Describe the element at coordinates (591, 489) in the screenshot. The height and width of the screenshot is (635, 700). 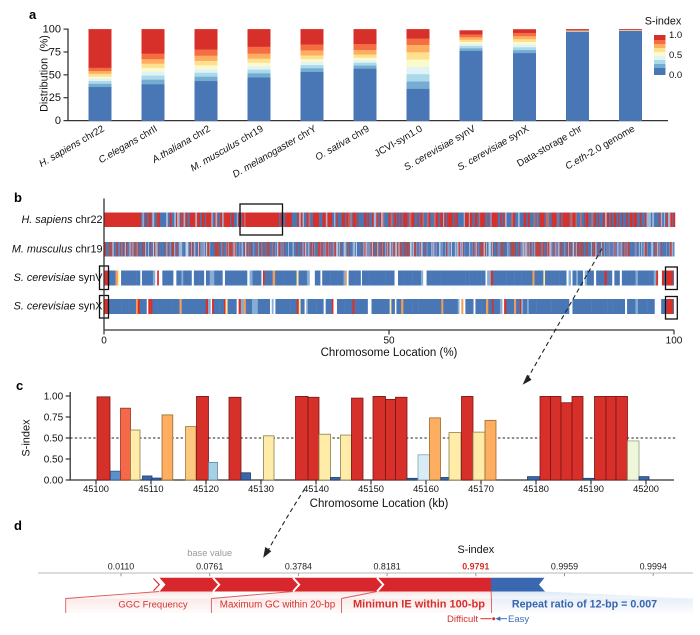
I see `svg-text: 45190` at that location.